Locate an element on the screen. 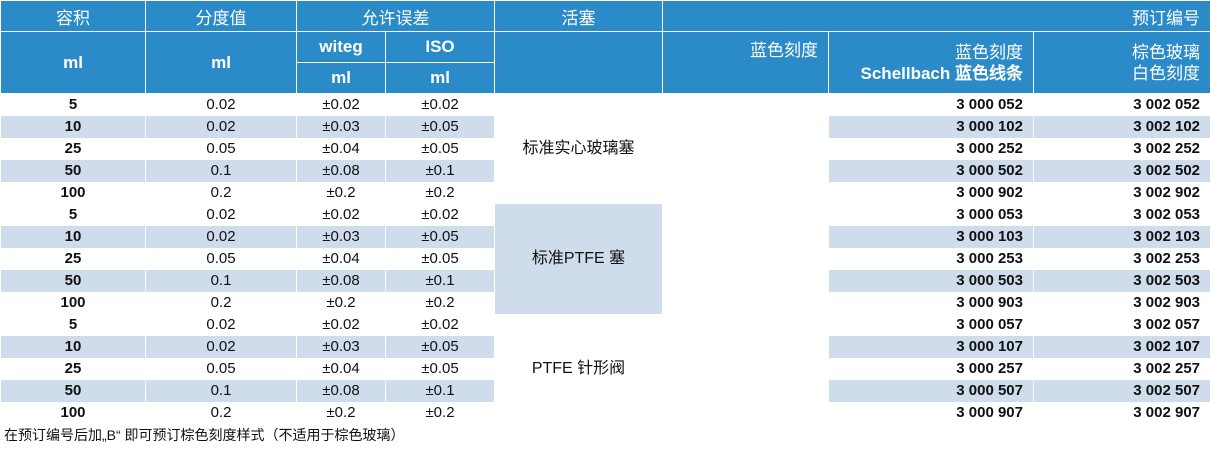  stopcock-cell: 标准实心玻璃塞 is located at coordinates (578, 148).